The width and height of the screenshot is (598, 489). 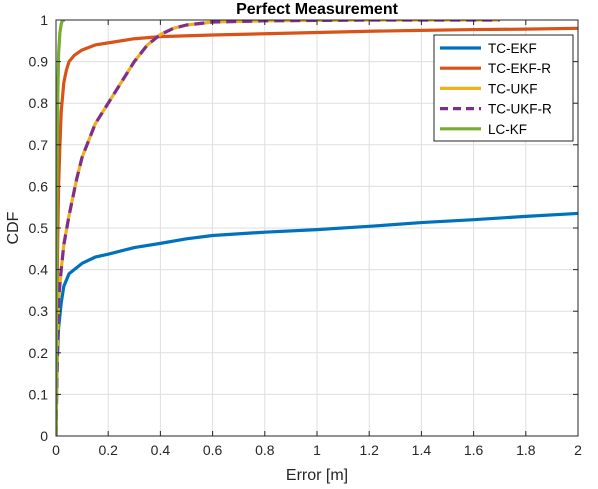 I want to click on legend: TC-EKF TC-EKF-R TC-UKF TC-UKF-R LC-KF, so click(x=503, y=88).